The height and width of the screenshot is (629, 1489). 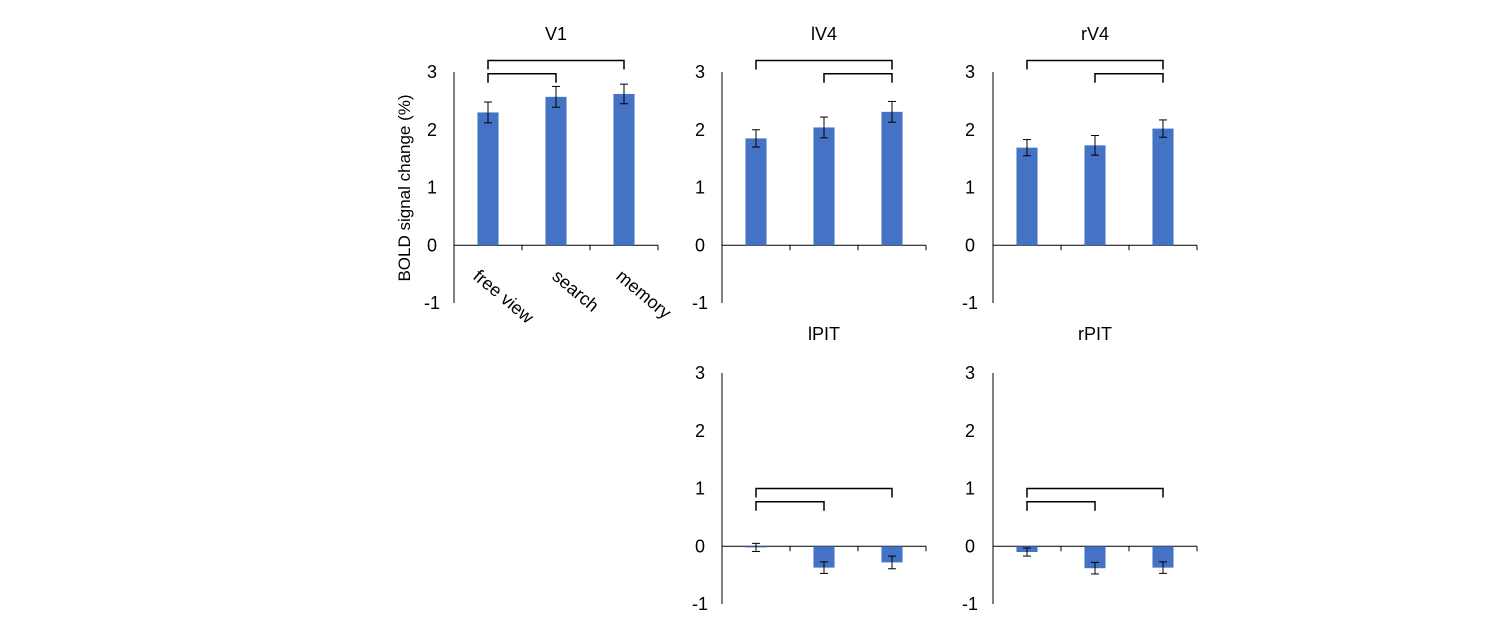 I want to click on category-label: free view, so click(x=503, y=297).